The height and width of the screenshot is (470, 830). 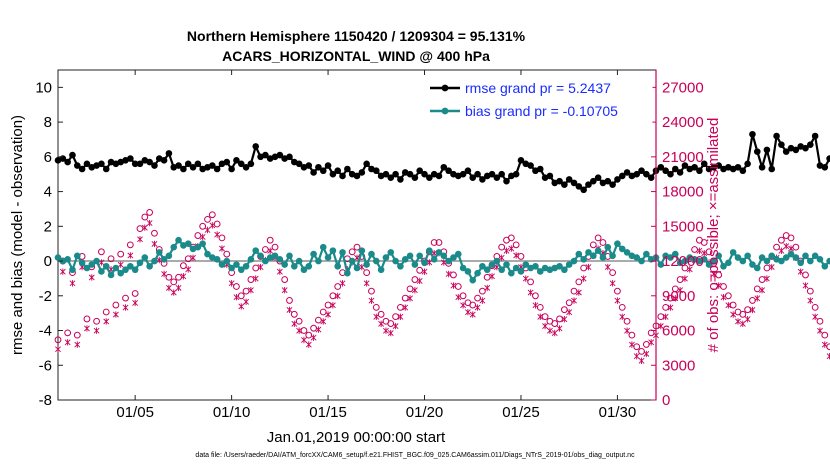 I want to click on y-left-tick-label: 0, so click(x=48, y=261).